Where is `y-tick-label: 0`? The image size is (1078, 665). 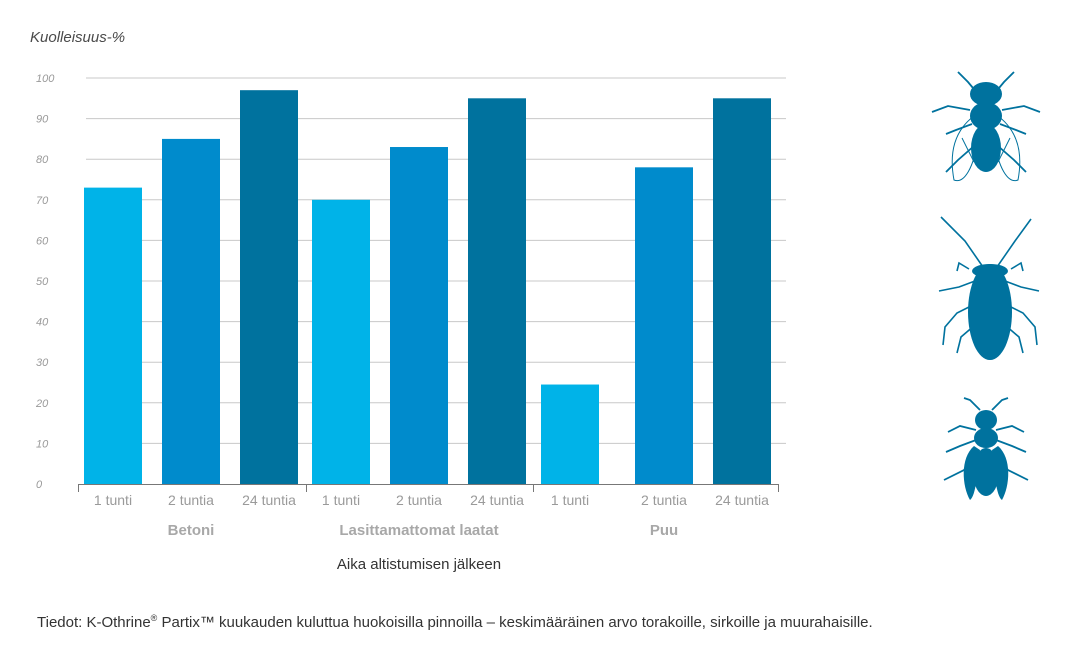
y-tick-label: 0 is located at coordinates (39, 485).